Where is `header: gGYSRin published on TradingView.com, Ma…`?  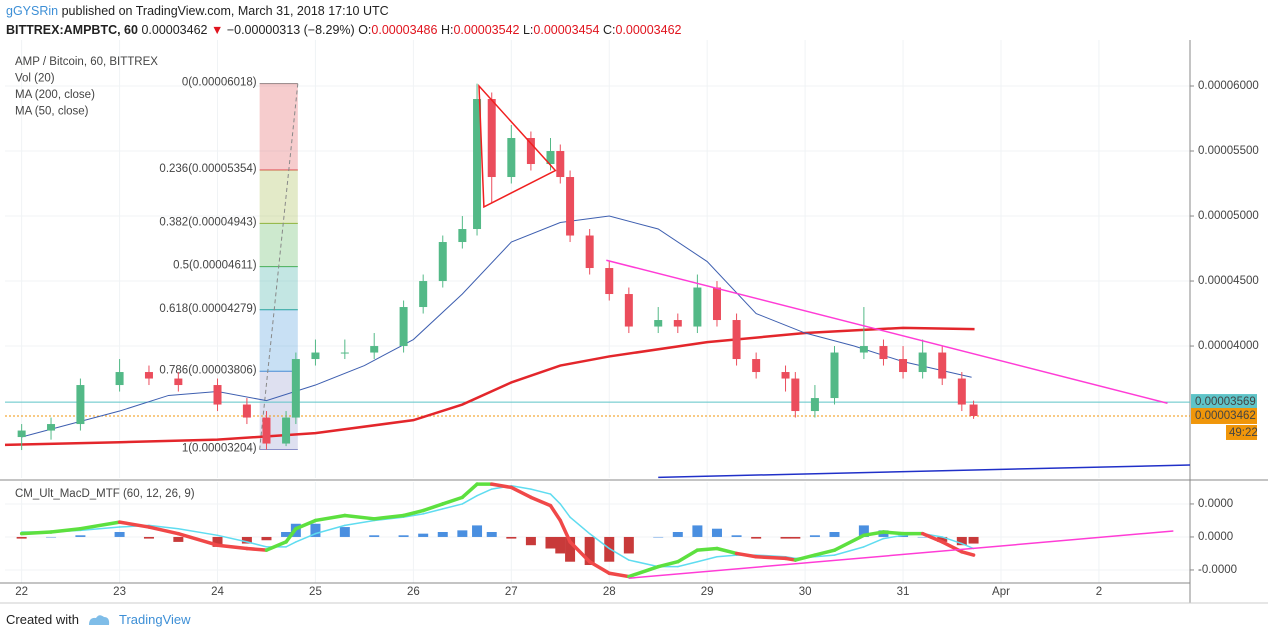
header: gGYSRin published on TradingView.com, Ma… is located at coordinates (343, 21).